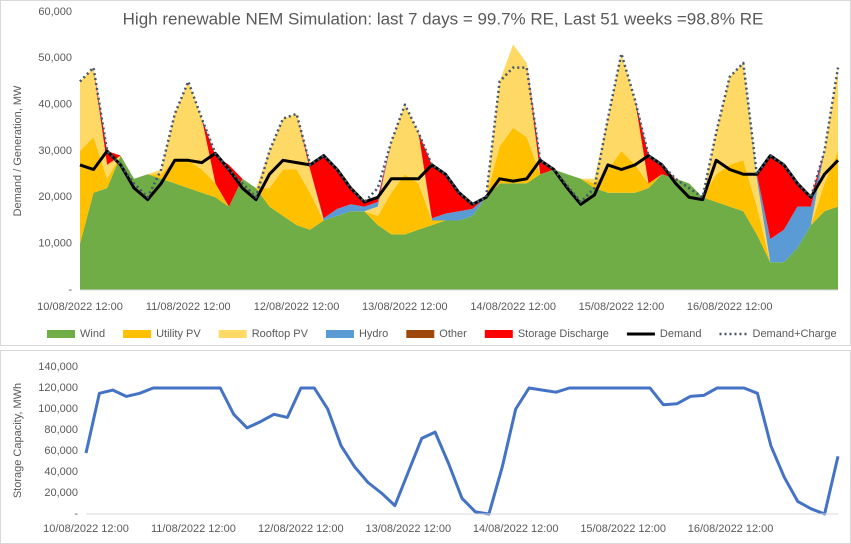  What do you see at coordinates (55, 244) in the screenshot?
I see `y-tick-label: 10,000` at bounding box center [55, 244].